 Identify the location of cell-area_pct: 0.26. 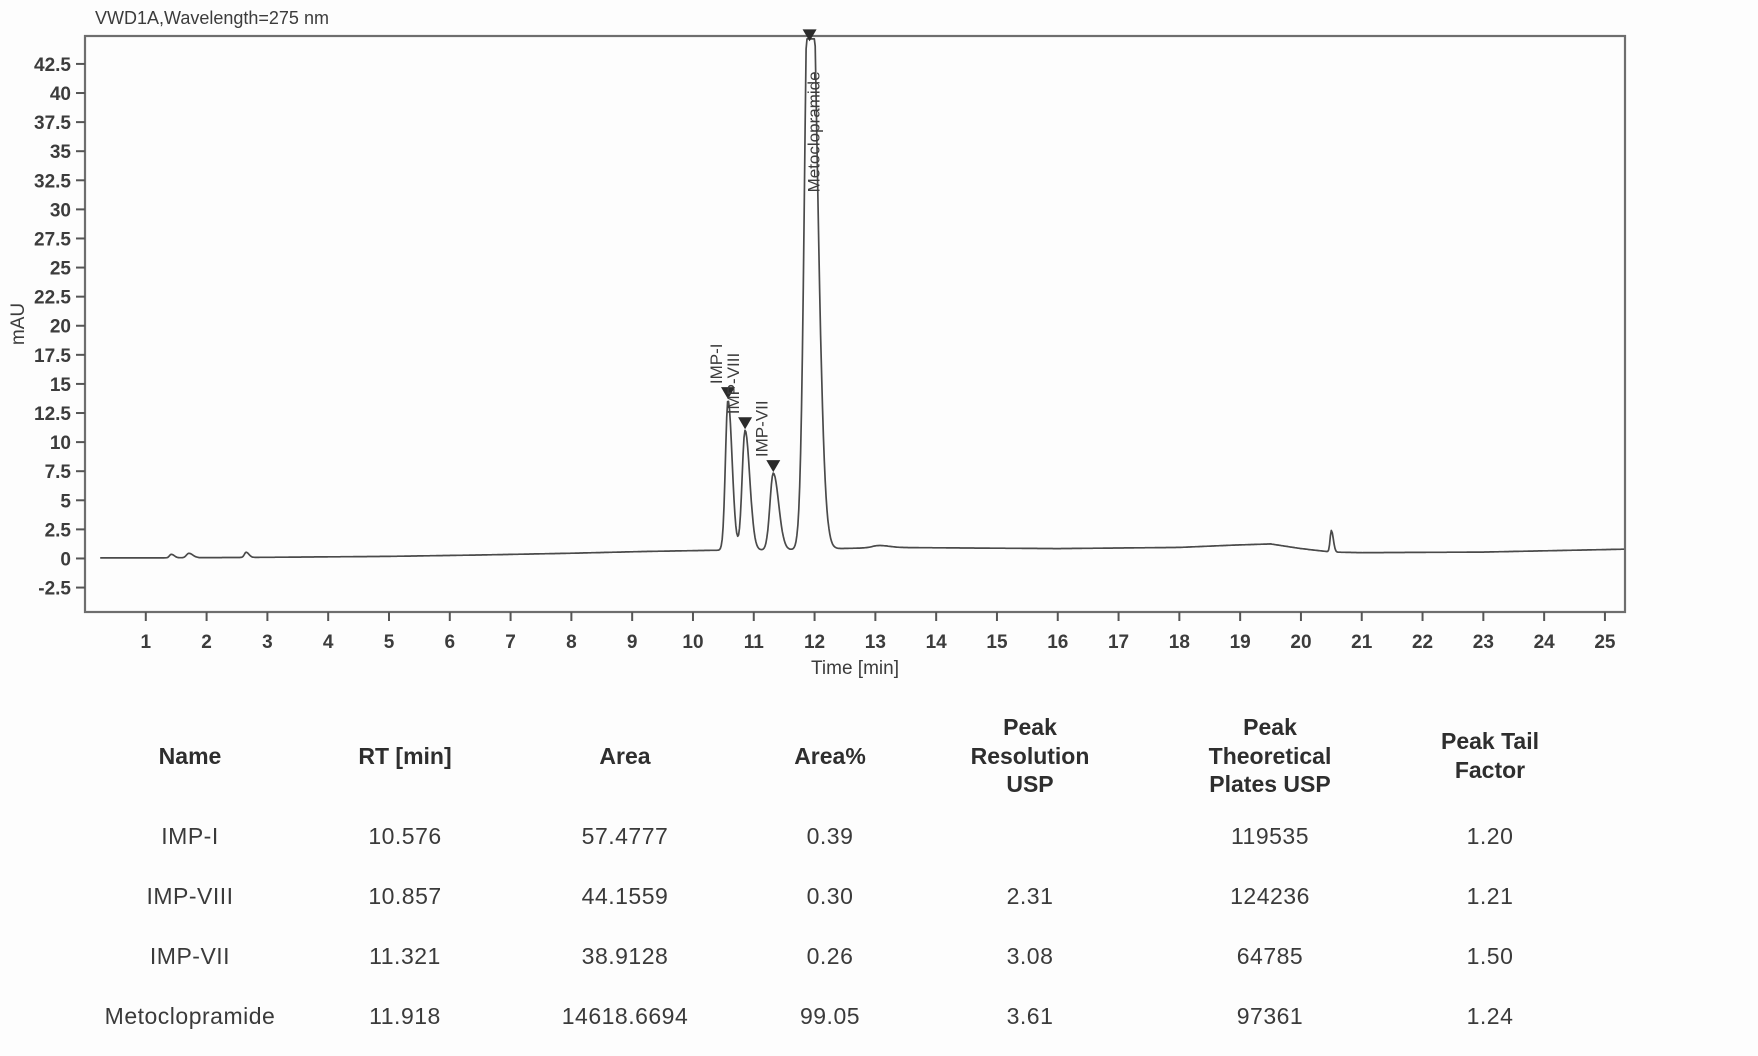
(830, 955).